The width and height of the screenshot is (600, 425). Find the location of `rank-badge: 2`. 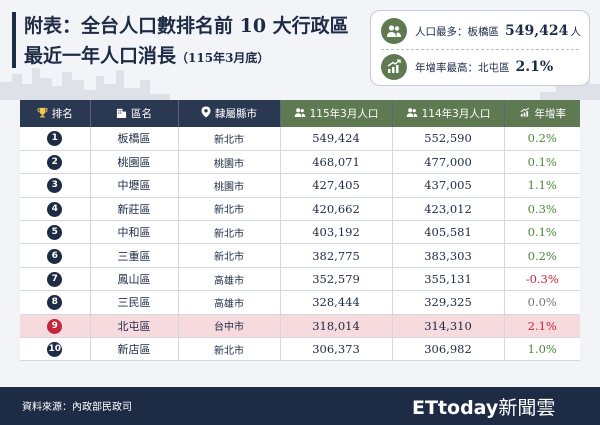

rank-badge: 2 is located at coordinates (55, 163).